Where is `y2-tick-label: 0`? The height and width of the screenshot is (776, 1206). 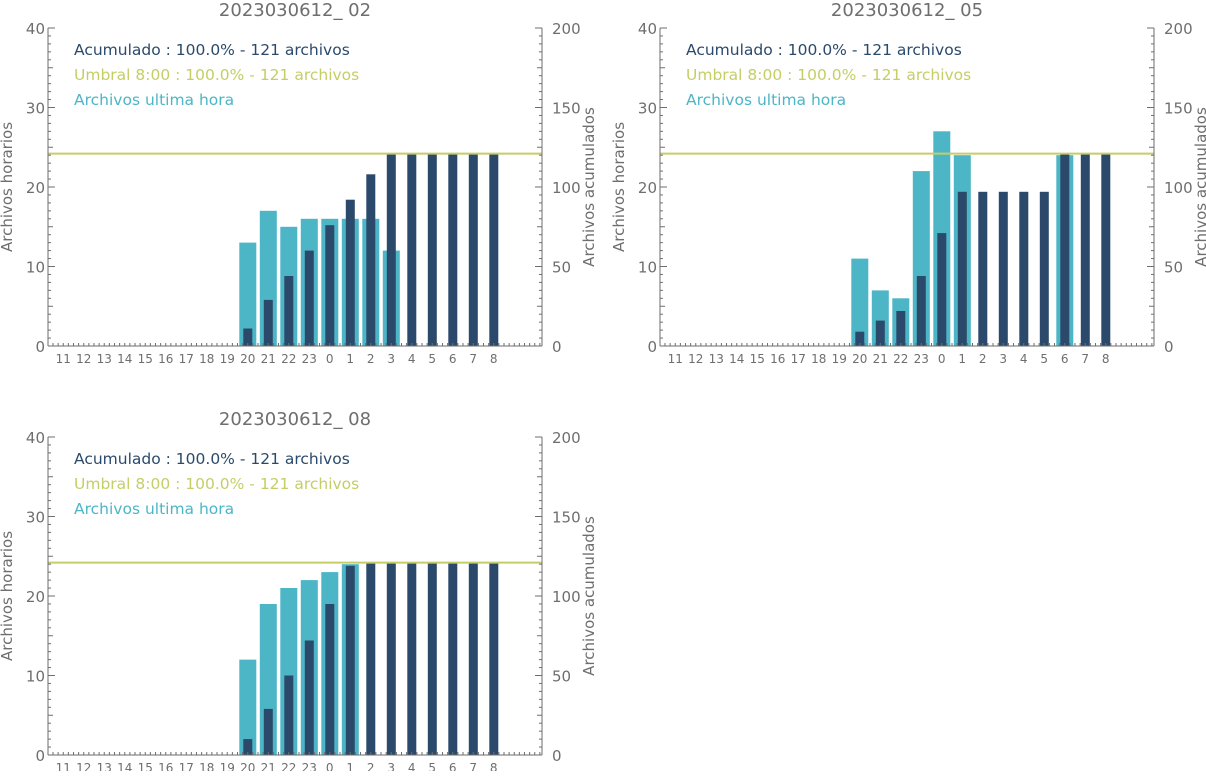 y2-tick-label: 0 is located at coordinates (1169, 347).